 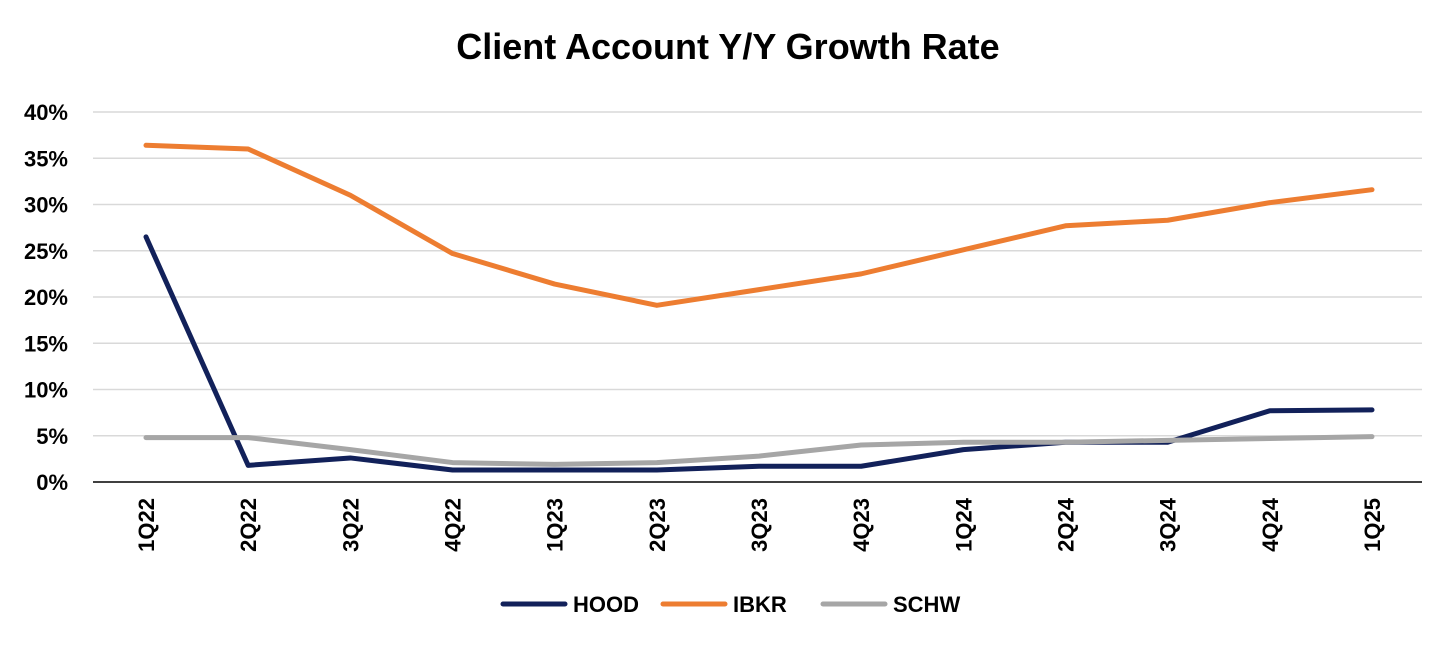 I want to click on legend-label-schw: SCHW, so click(x=926, y=604).